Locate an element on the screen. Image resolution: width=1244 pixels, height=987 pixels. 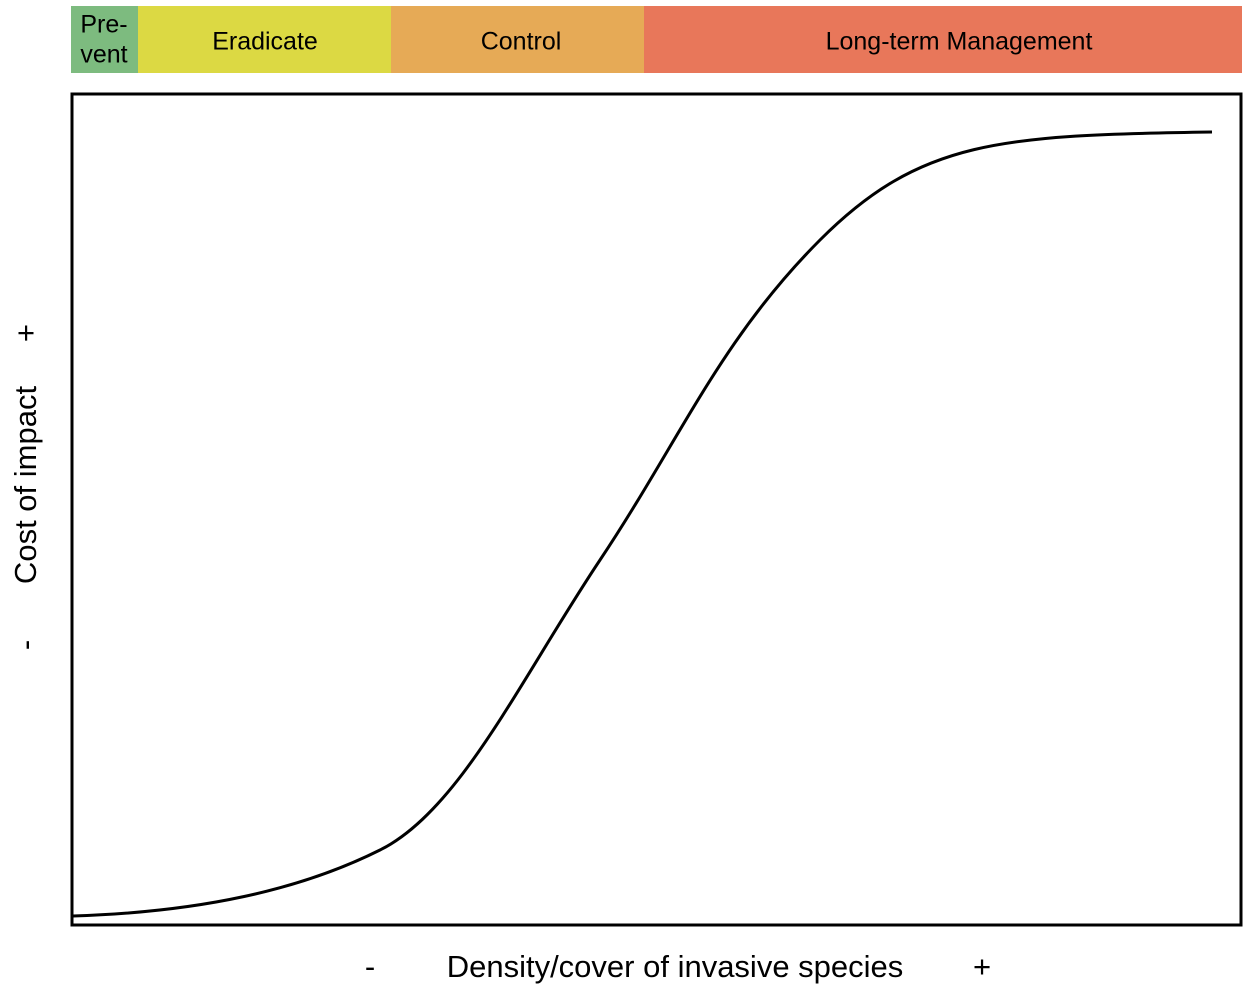
phase-label: Eradicate is located at coordinates (265, 42).